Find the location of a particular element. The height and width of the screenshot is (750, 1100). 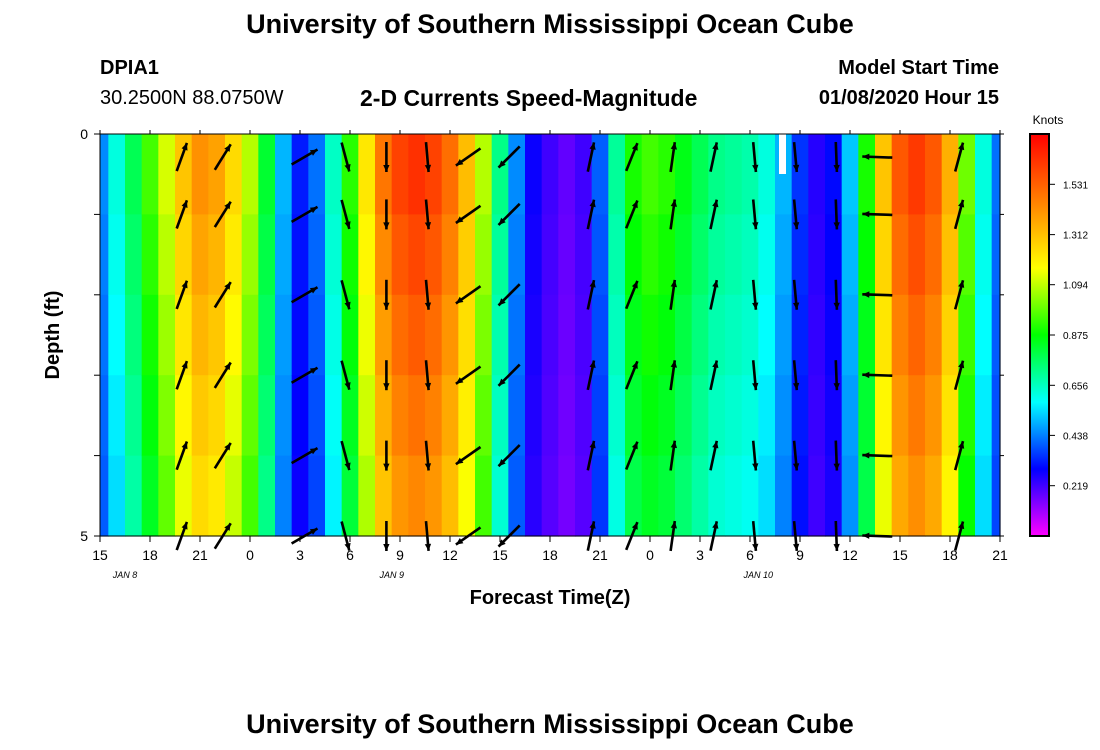

x-tick-label: 18 is located at coordinates (950, 555).